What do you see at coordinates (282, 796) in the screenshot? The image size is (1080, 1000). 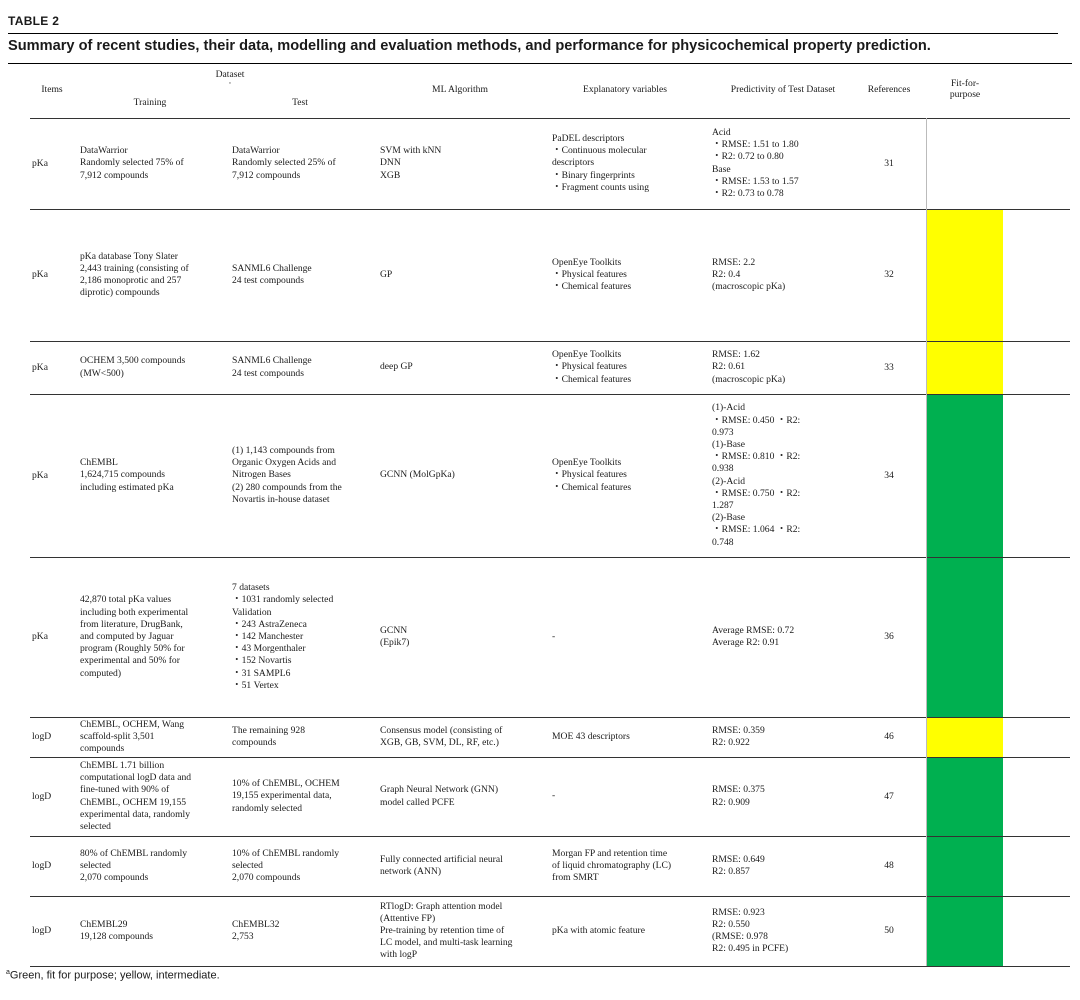 I see `cell-line: 19,155 experimental data,` at bounding box center [282, 796].